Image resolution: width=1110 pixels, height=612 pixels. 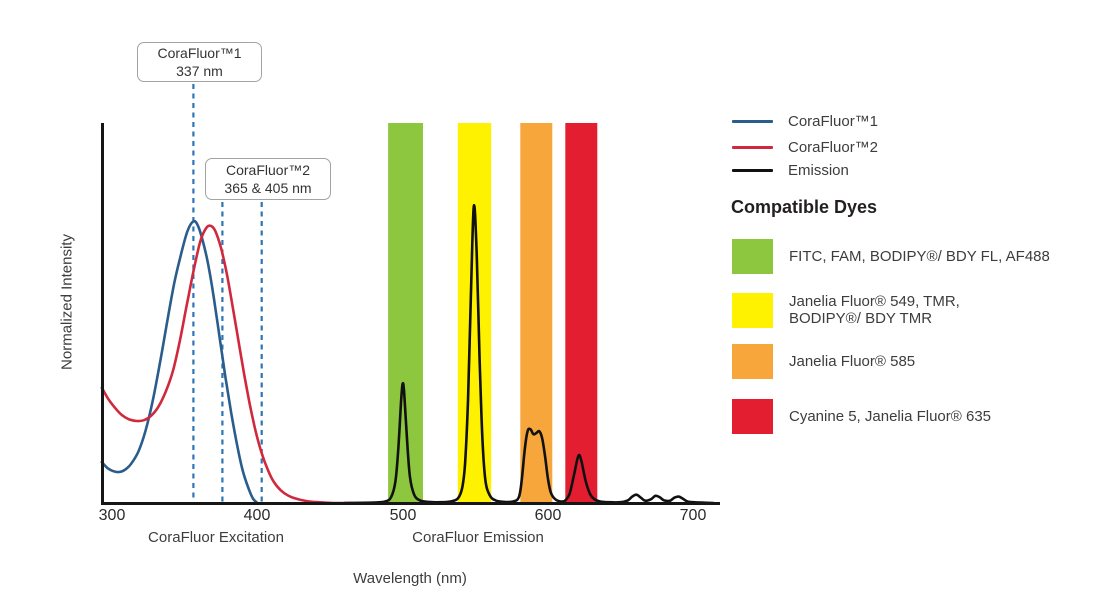 What do you see at coordinates (410, 578) in the screenshot?
I see `x-axis-label: Wavelength (nm)` at bounding box center [410, 578].